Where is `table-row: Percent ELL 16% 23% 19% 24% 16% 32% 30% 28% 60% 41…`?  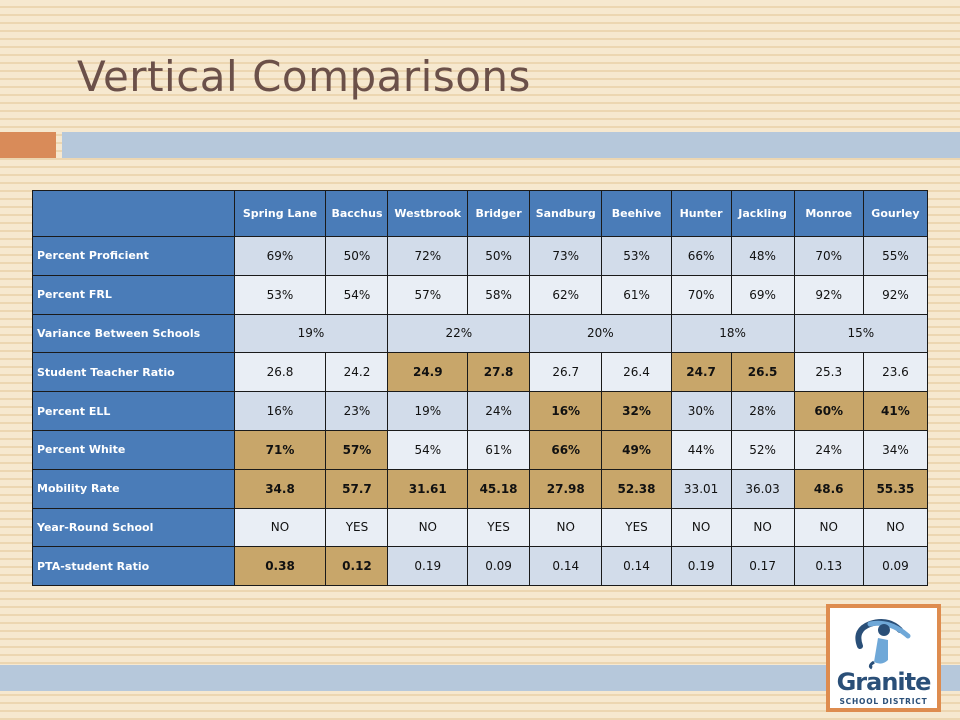 table-row: Percent ELL 16% 23% 19% 24% 16% 32% 30% 28% 60% 41… is located at coordinates (480, 411).